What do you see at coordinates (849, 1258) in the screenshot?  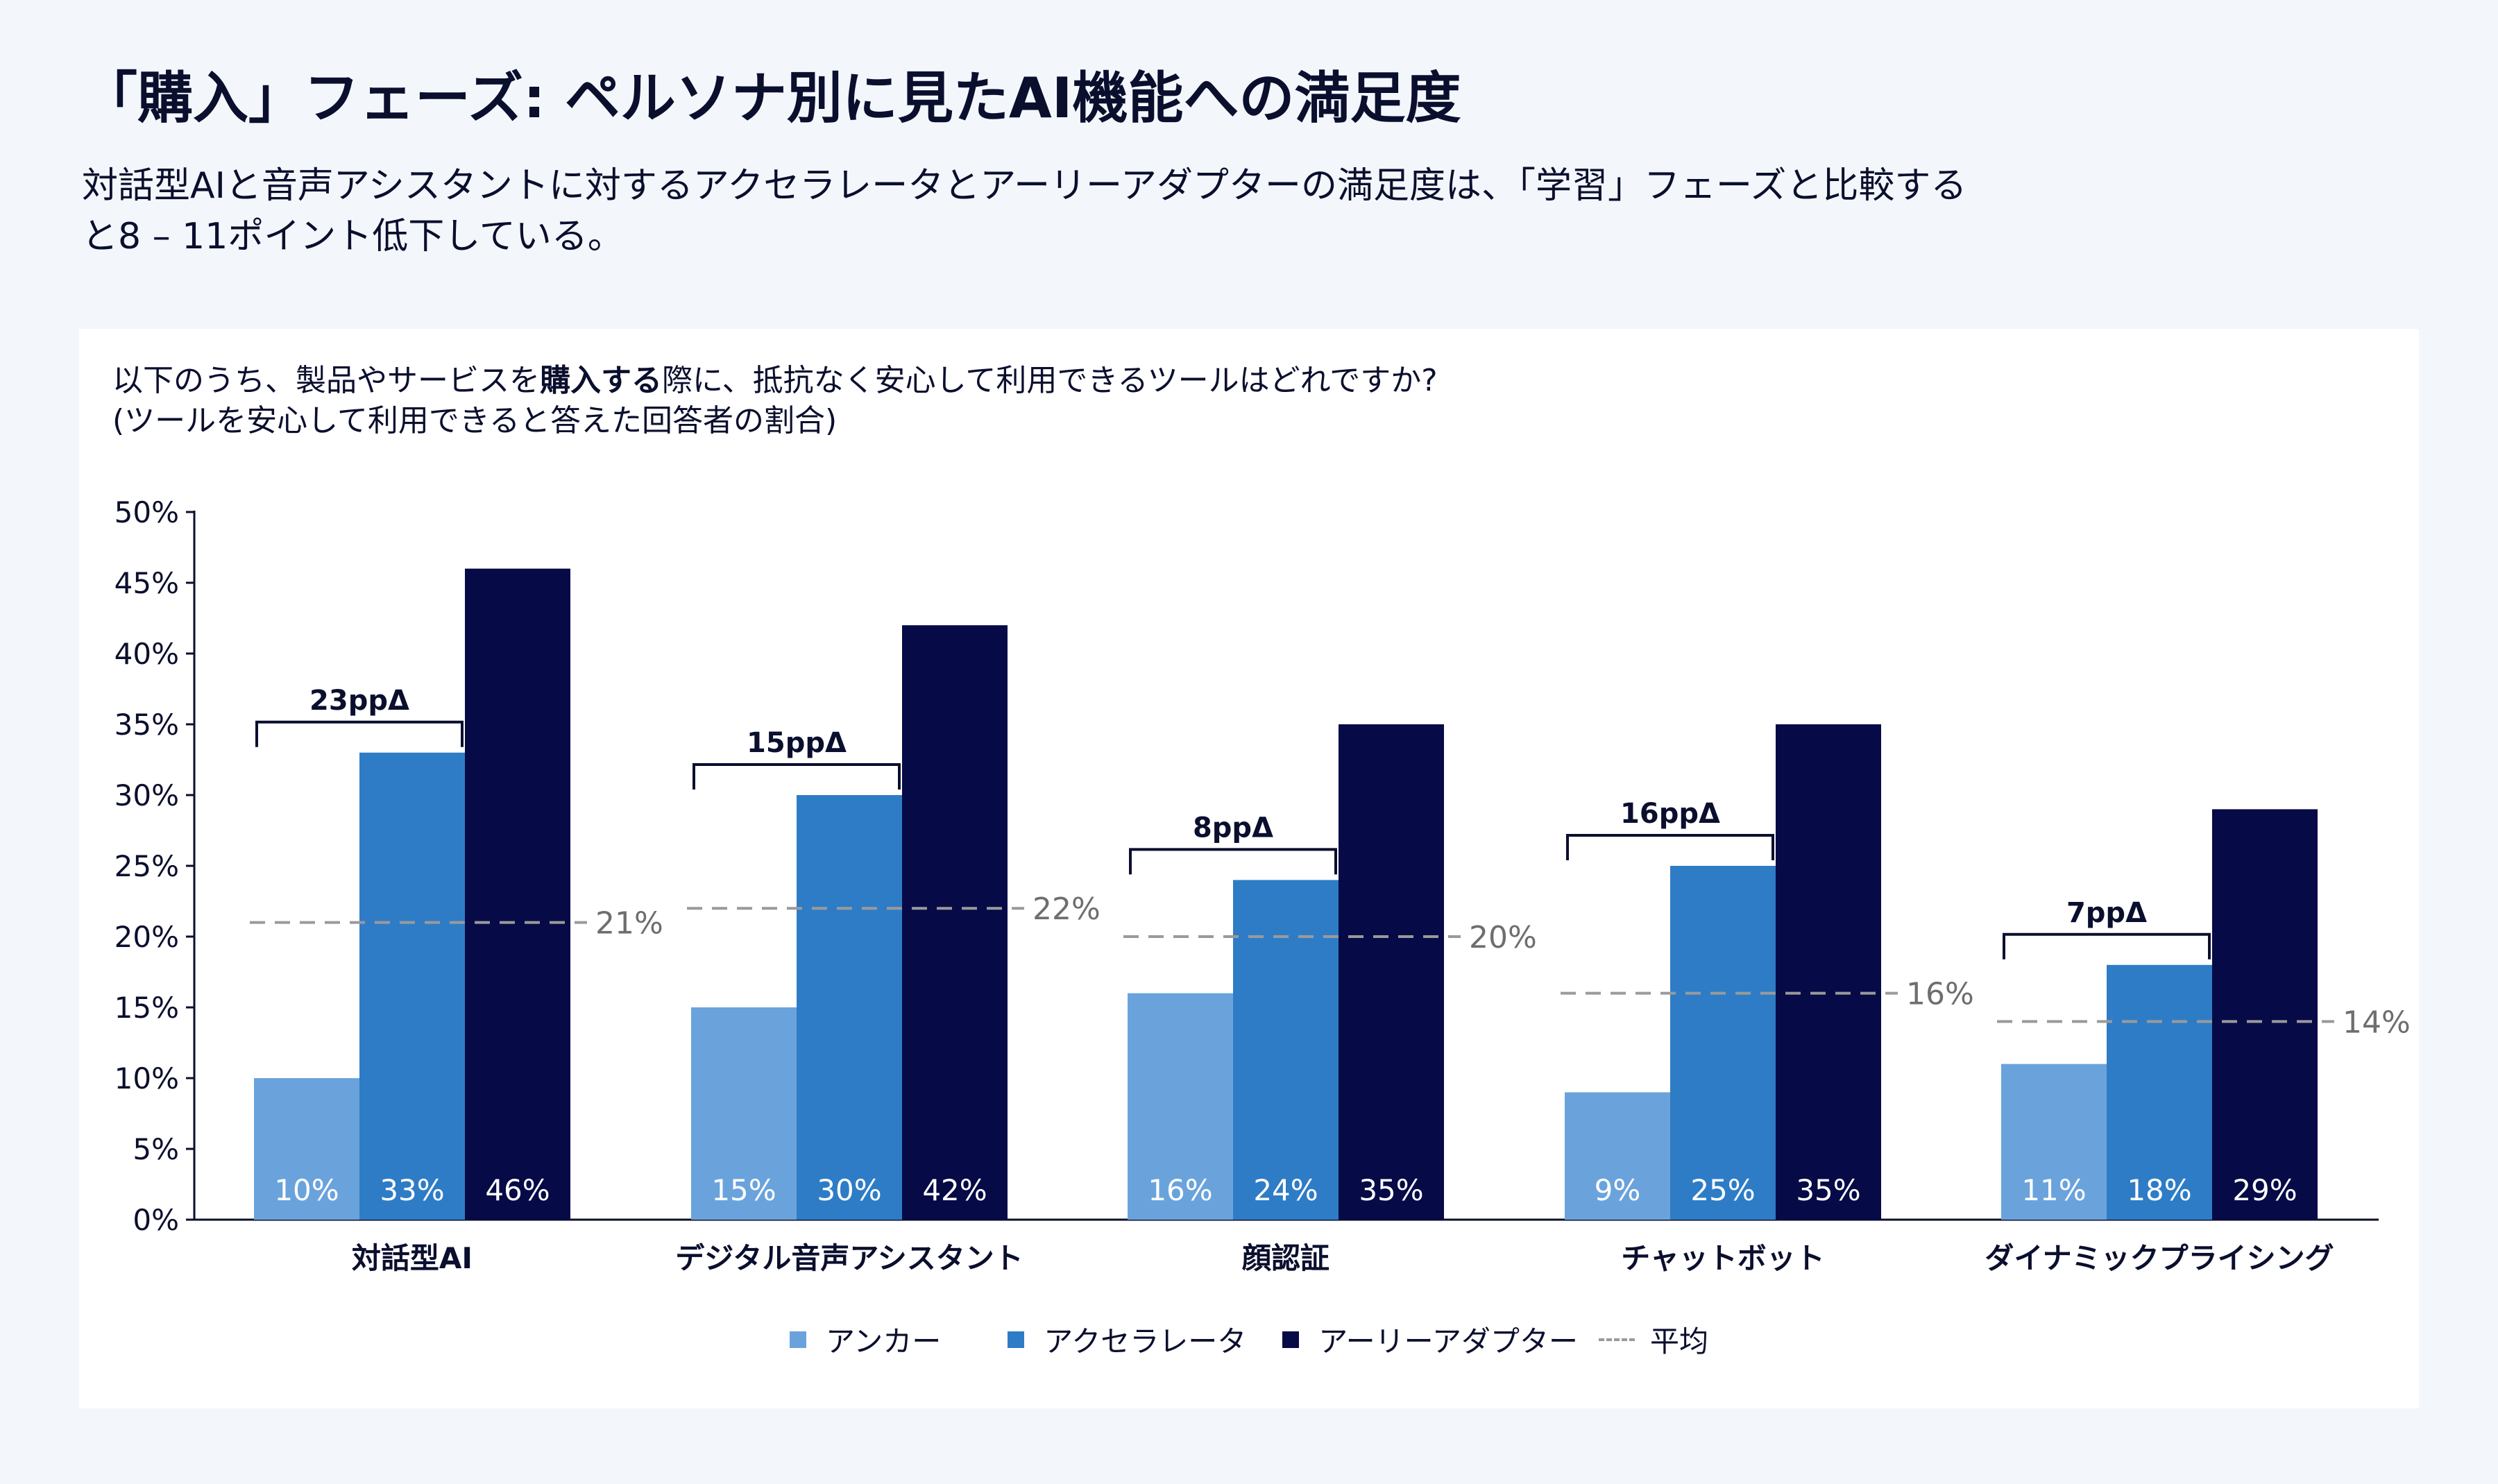 I see `x-category-label: デジタル音声アシスタント` at bounding box center [849, 1258].